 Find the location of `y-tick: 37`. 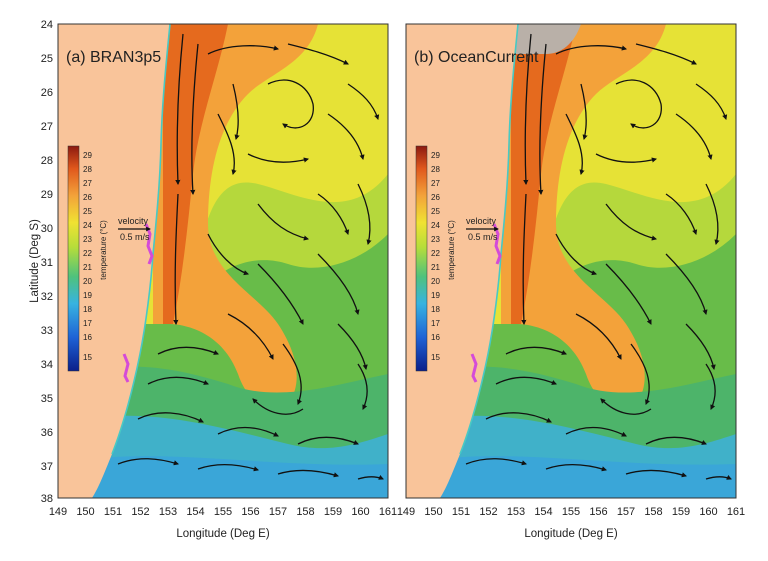

y-tick: 37 is located at coordinates (47, 467).